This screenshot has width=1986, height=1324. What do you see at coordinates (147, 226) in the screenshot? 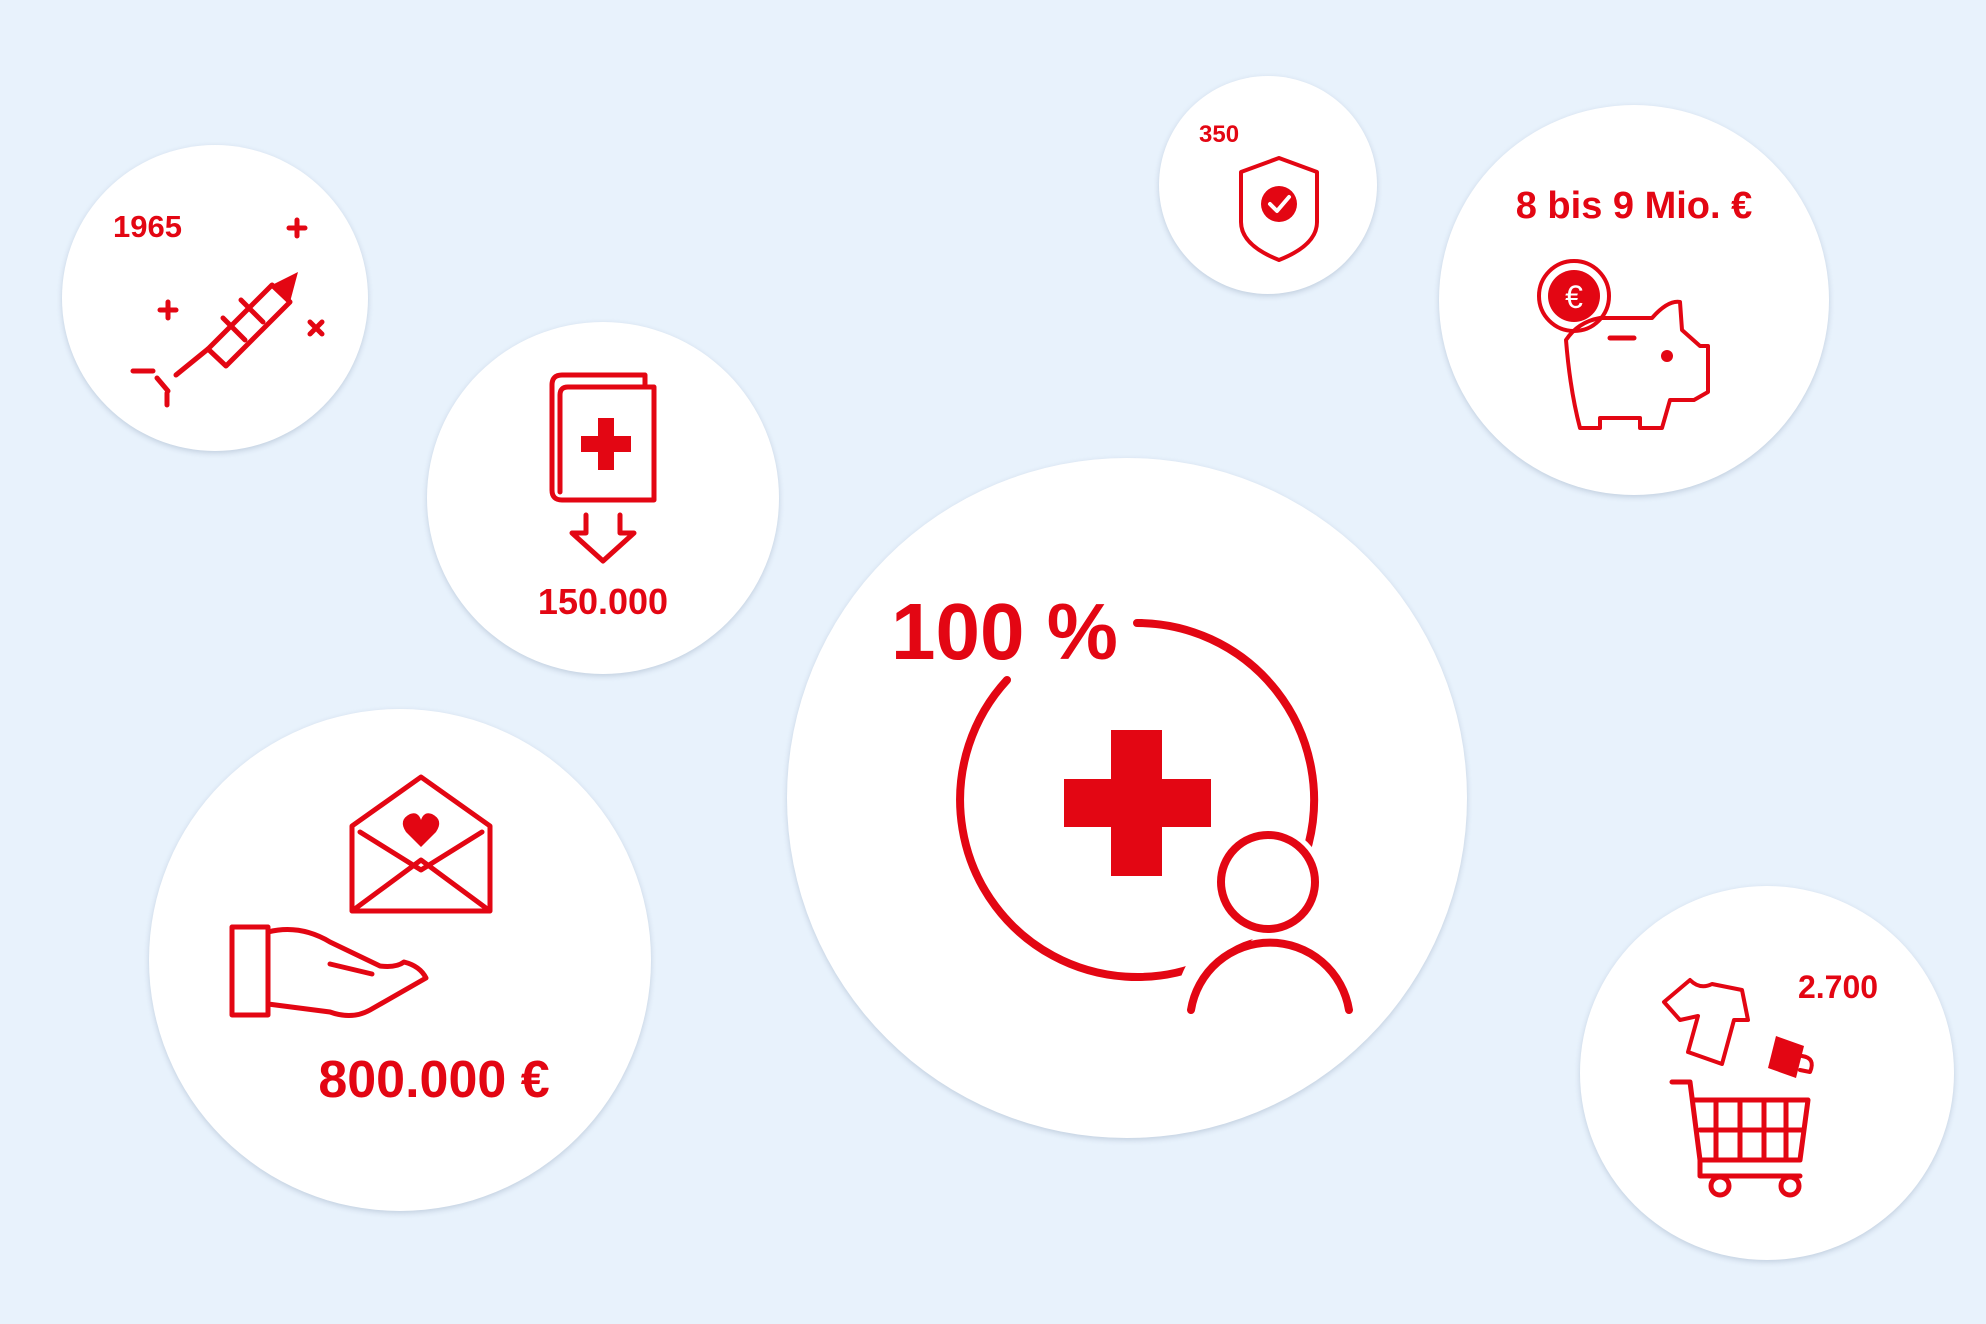
I see `founding-year-label: 1965` at bounding box center [147, 226].